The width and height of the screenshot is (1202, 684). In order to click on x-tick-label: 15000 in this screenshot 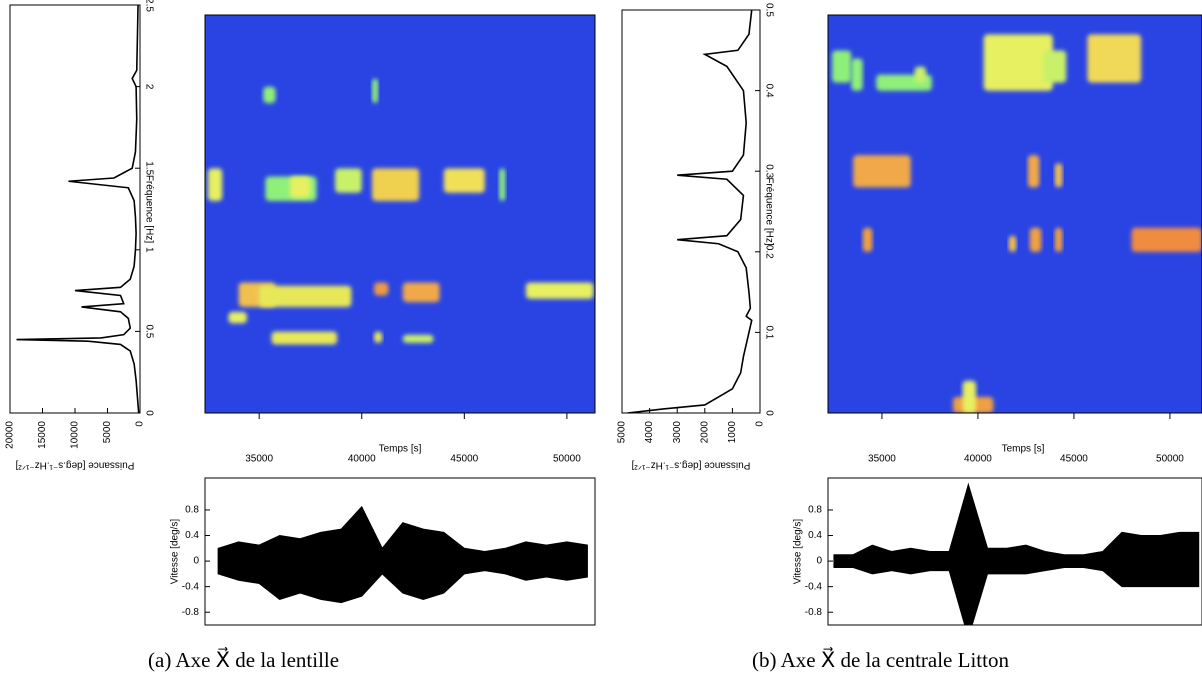, I will do `click(42, 435)`.